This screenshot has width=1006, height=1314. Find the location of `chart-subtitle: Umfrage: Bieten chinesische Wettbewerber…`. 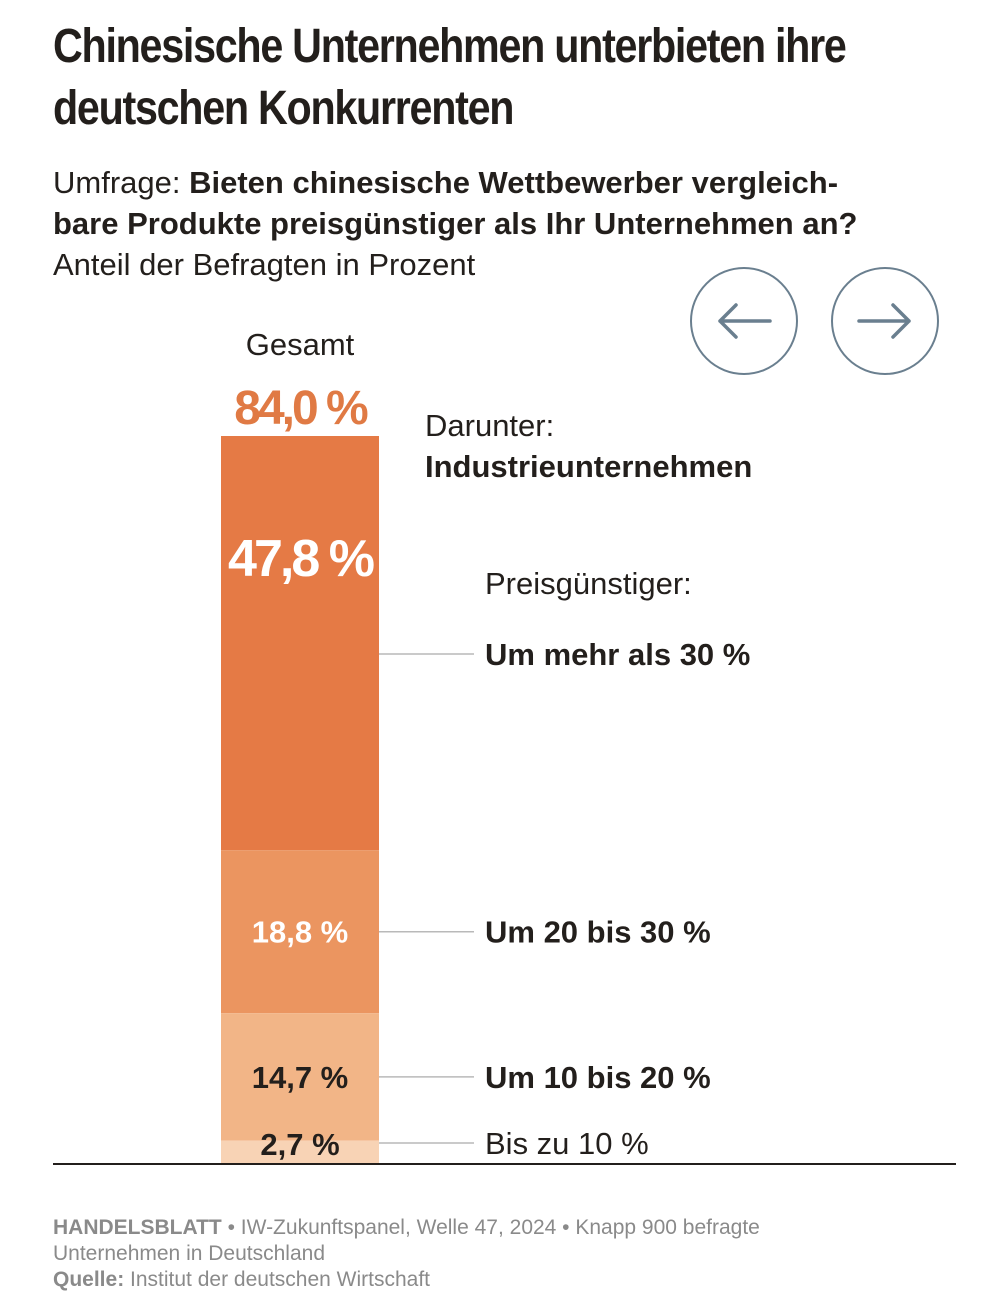

chart-subtitle: Umfrage: Bieten chinesische Wettbewerber… is located at coordinates (518, 203).